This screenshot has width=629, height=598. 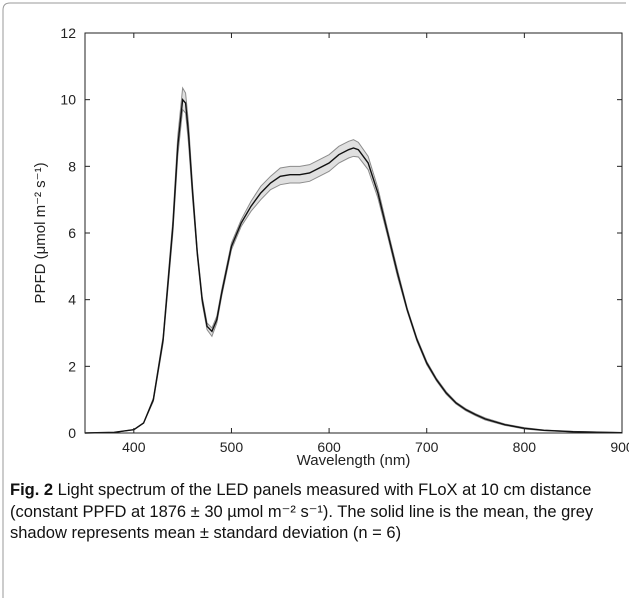 I want to click on y-tick-label: 8, so click(x=72, y=166).